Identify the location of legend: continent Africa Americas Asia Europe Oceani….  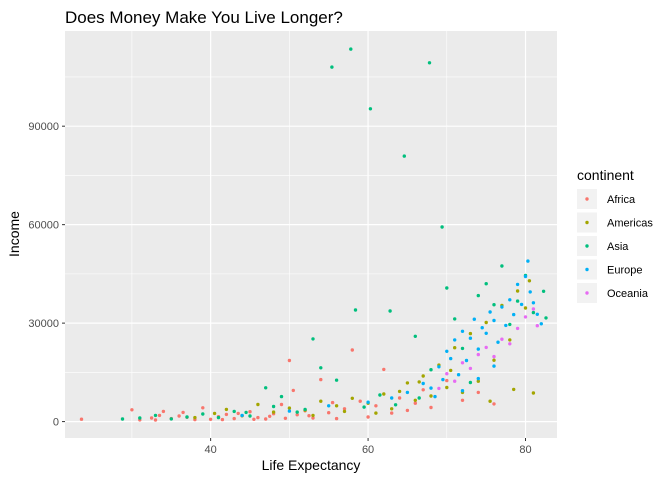
(615, 235).